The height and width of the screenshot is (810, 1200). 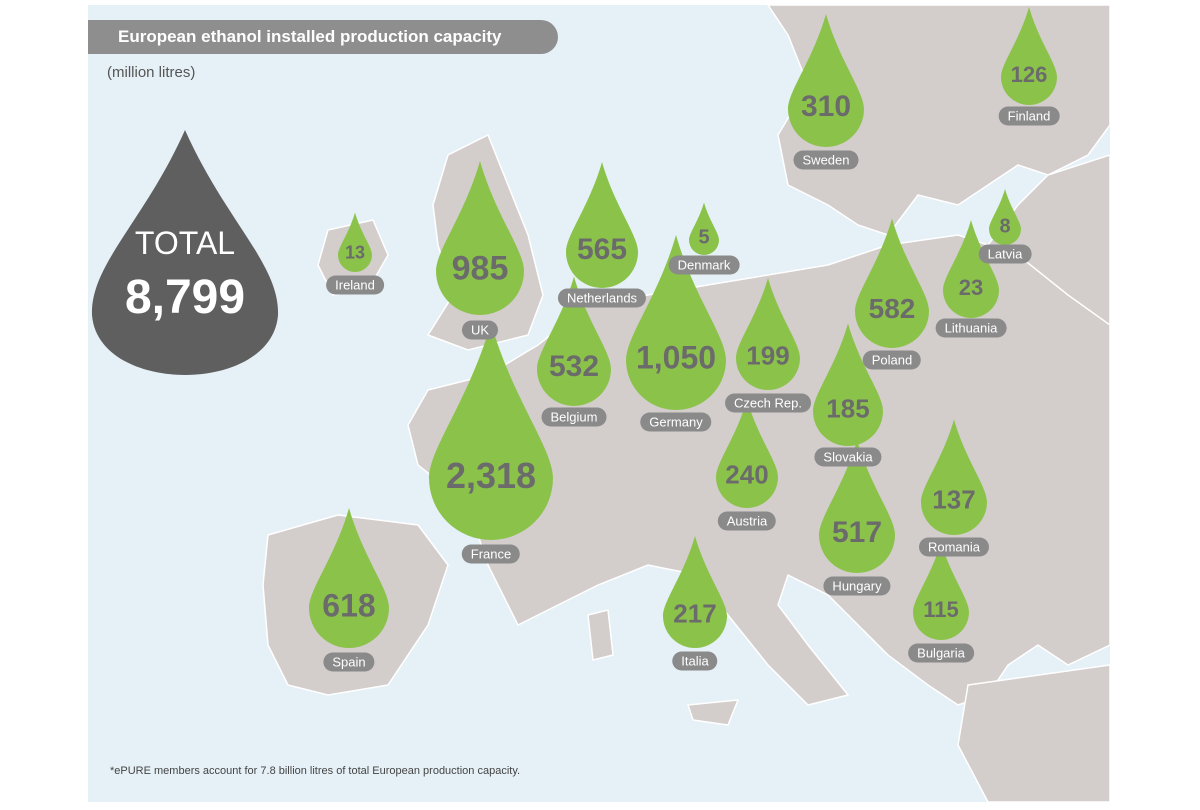 What do you see at coordinates (602, 249) in the screenshot?
I see `country-value: 565` at bounding box center [602, 249].